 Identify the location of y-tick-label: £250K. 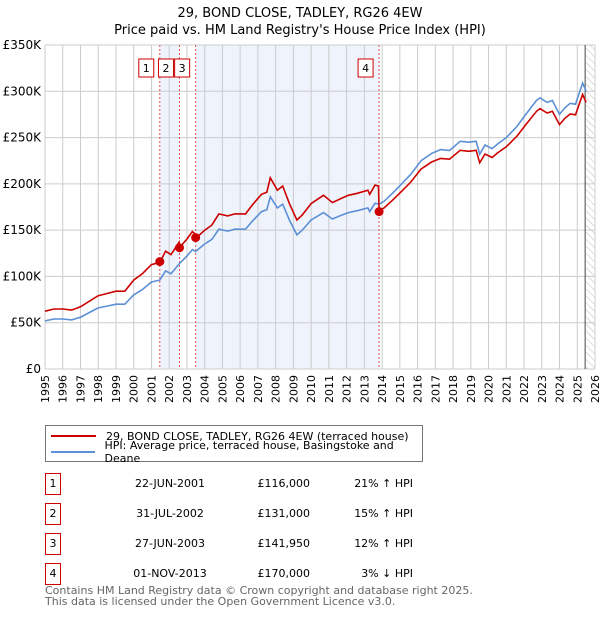
(23, 138).